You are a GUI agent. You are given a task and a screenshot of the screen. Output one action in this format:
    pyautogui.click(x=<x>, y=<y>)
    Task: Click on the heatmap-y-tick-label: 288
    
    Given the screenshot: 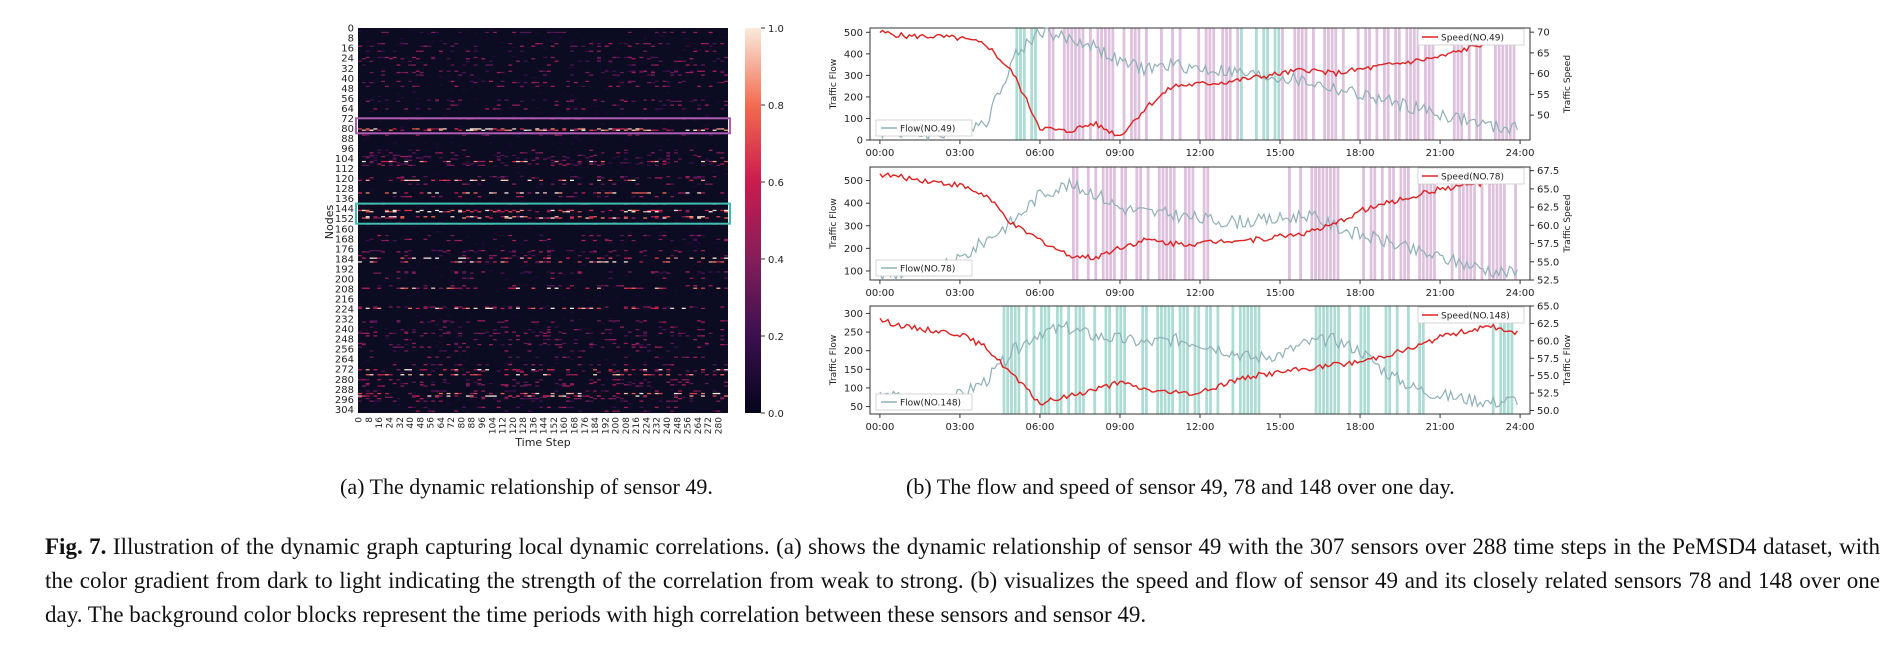 What is the action you would take?
    pyautogui.click(x=344, y=390)
    